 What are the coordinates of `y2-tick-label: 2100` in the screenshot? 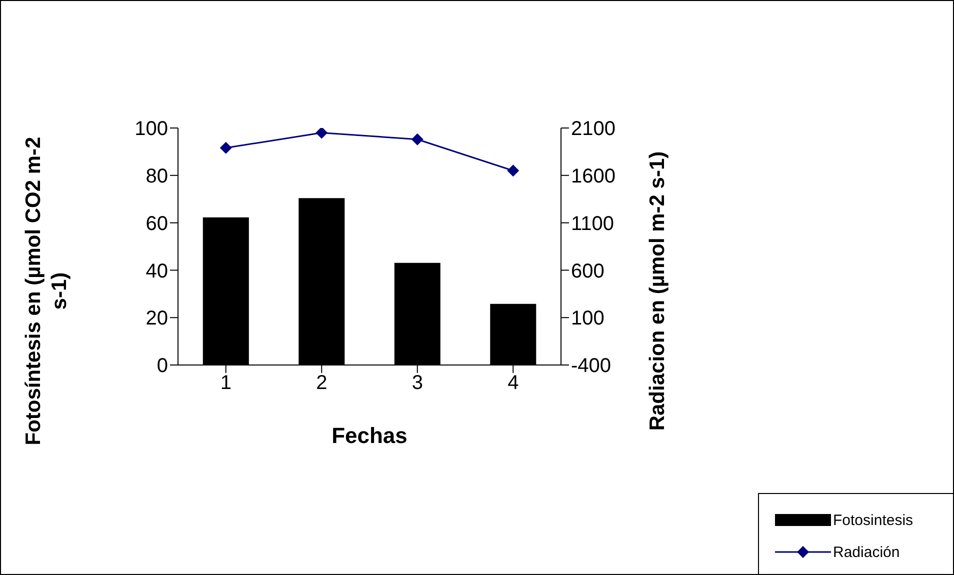 It's located at (593, 129).